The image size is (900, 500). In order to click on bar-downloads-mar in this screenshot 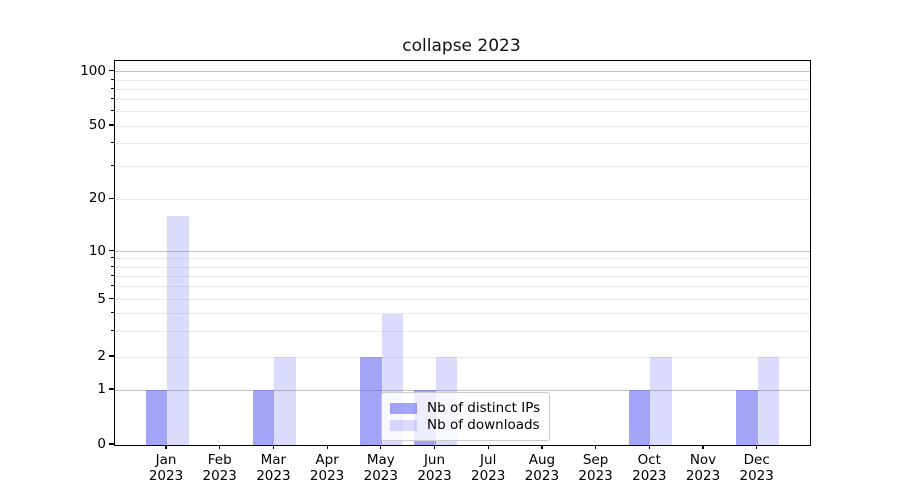, I will do `click(285, 401)`.